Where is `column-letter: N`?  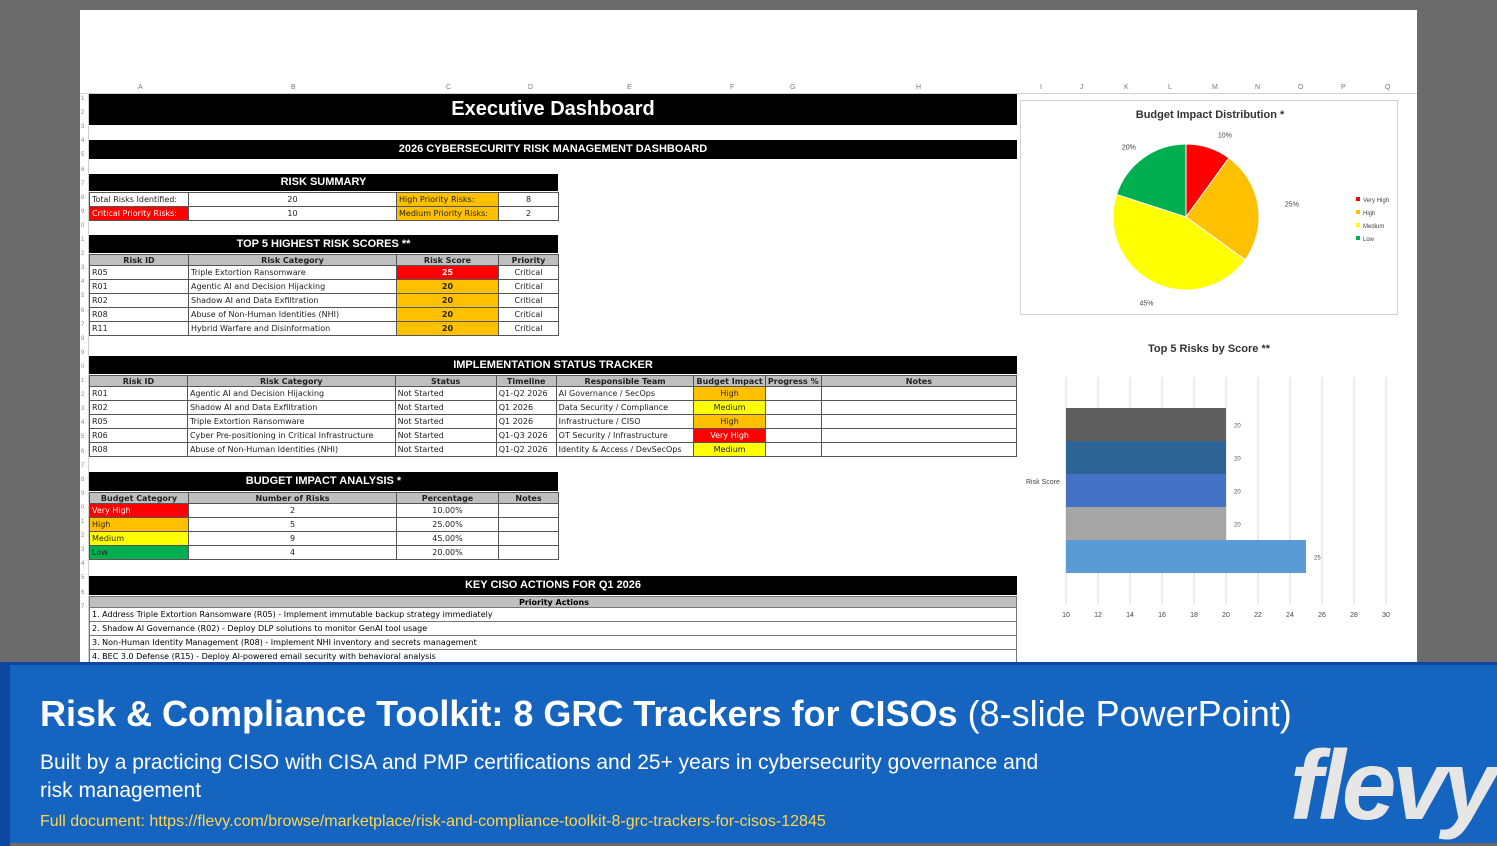
column-letter: N is located at coordinates (1258, 87).